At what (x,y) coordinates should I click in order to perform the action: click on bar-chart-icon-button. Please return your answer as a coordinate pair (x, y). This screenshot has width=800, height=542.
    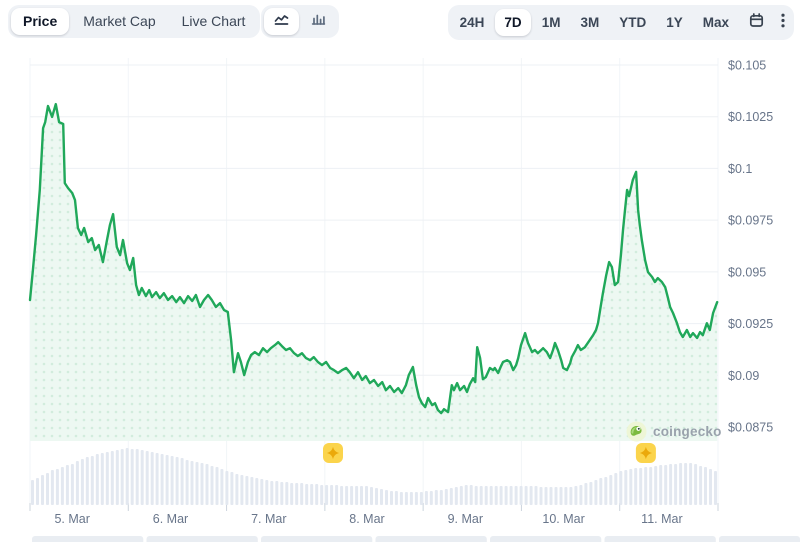
    Looking at the image, I should click on (318, 21).